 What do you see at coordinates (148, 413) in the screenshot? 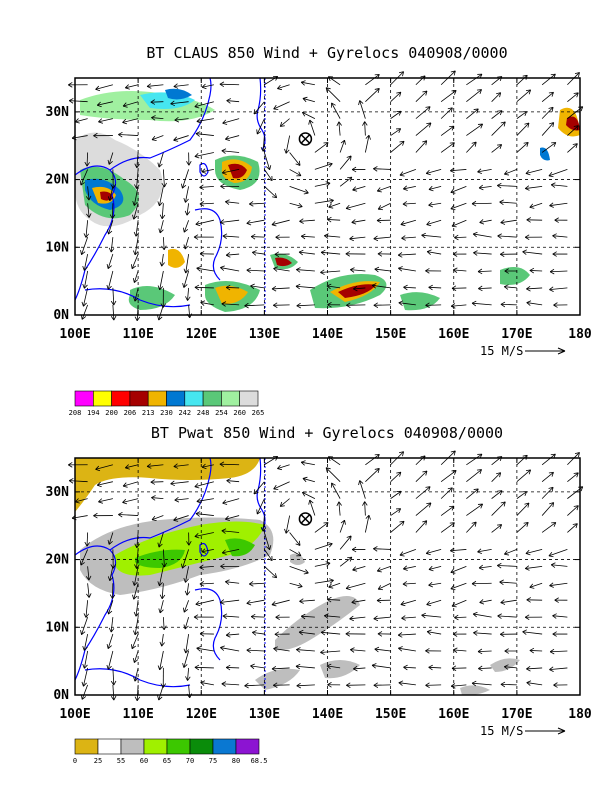
I see `colorbar-label: 213` at bounding box center [148, 413].